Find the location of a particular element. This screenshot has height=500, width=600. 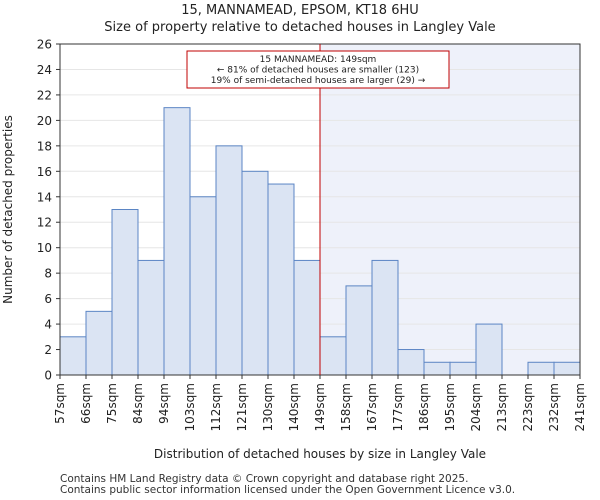

y-tick-label: 22 is located at coordinates (44, 95).